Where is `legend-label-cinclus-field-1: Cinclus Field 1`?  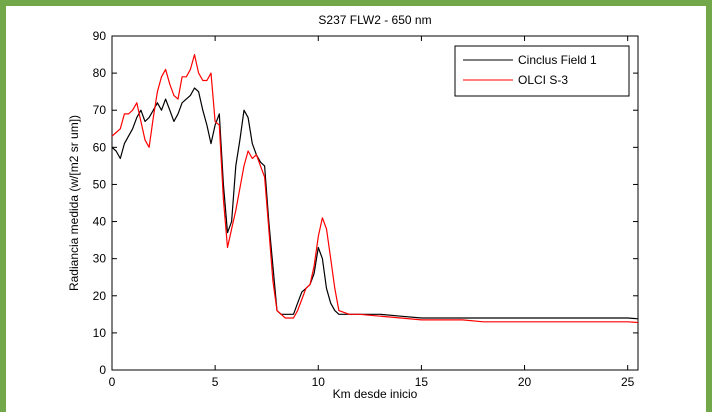 legend-label-cinclus-field-1: Cinclus Field 1 is located at coordinates (557, 60).